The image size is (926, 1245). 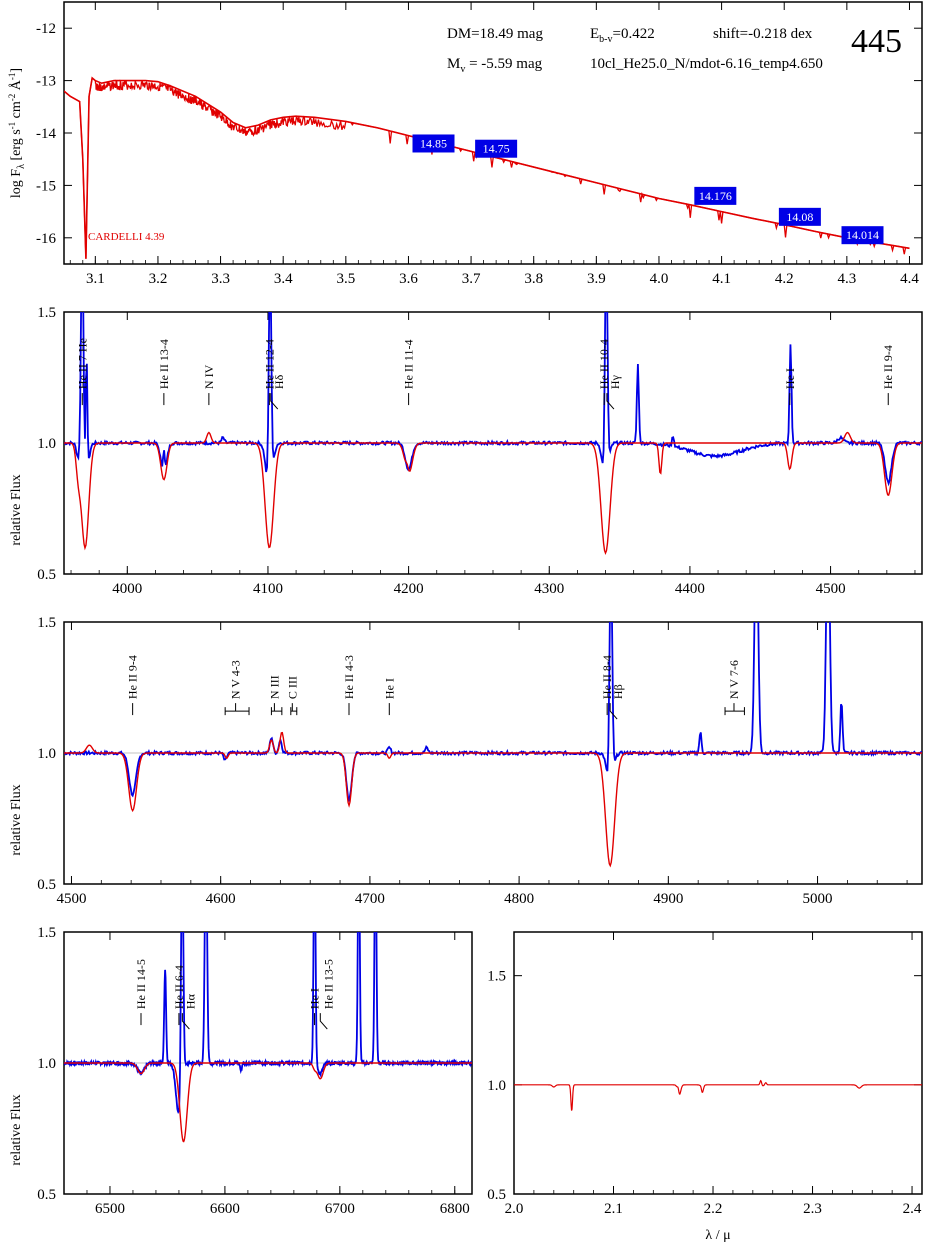 I want to click on line-label: N III, so click(x=274, y=687).